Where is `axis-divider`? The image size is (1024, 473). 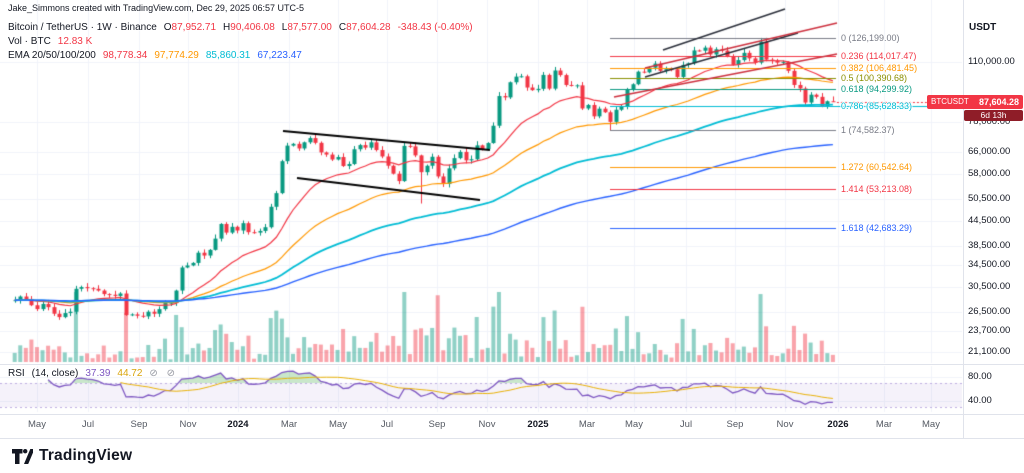
axis-divider is located at coordinates (963, 219).